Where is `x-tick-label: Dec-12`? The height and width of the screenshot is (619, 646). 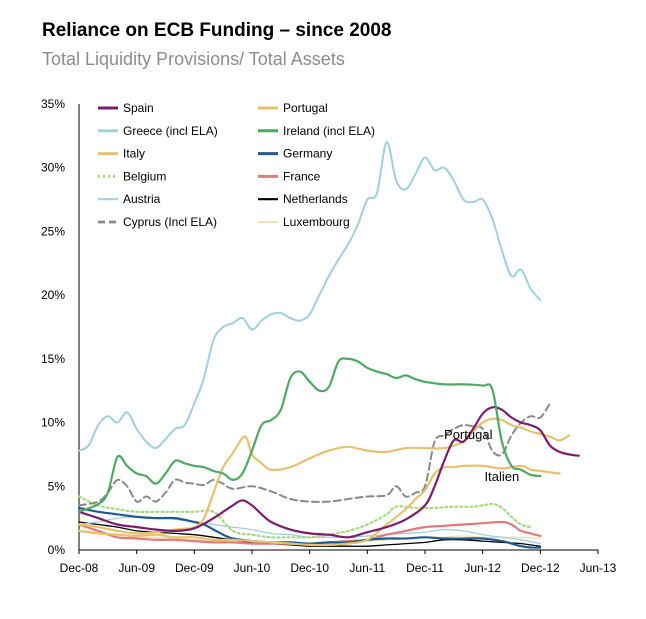 x-tick-label: Dec-12 is located at coordinates (540, 568).